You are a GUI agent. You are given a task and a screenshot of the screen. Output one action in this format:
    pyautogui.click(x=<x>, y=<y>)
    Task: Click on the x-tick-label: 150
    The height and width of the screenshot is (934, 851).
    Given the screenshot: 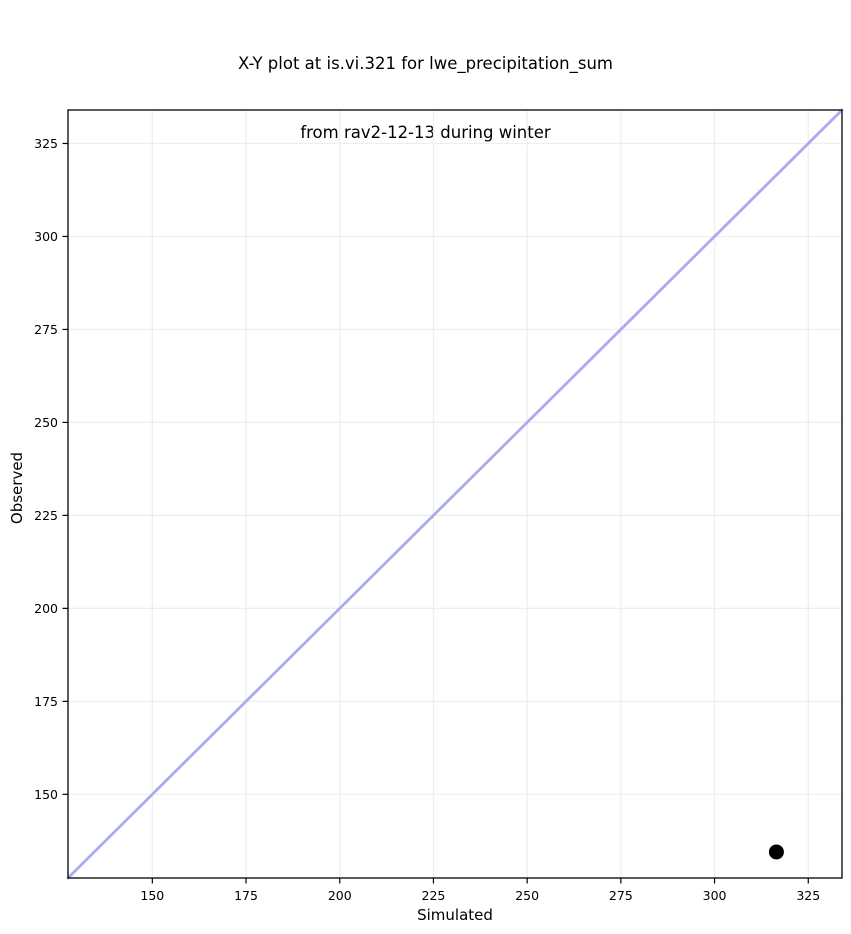 What is the action you would take?
    pyautogui.click(x=152, y=895)
    